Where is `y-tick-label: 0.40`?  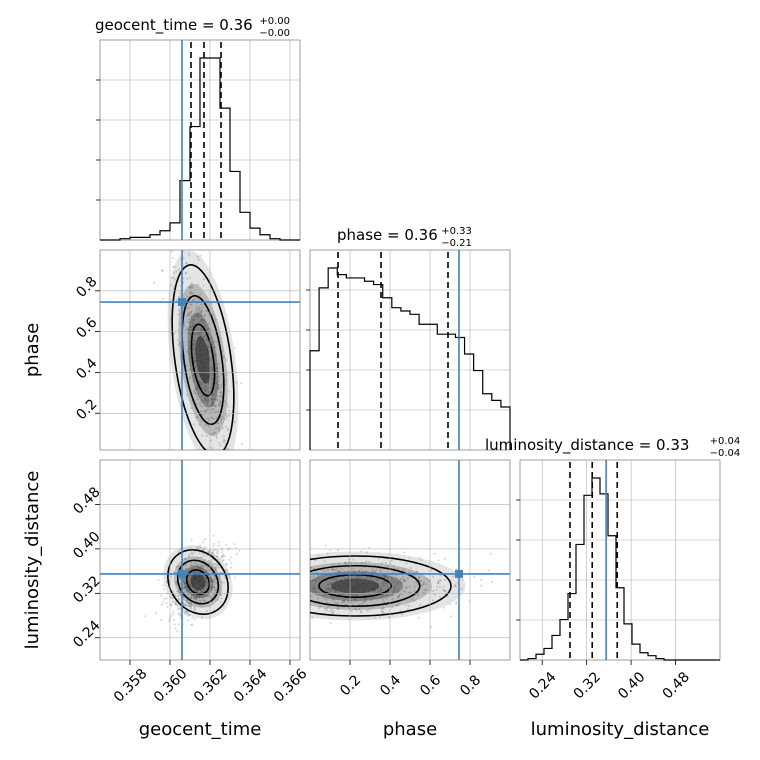 y-tick-label: 0.40 is located at coordinates (86, 545).